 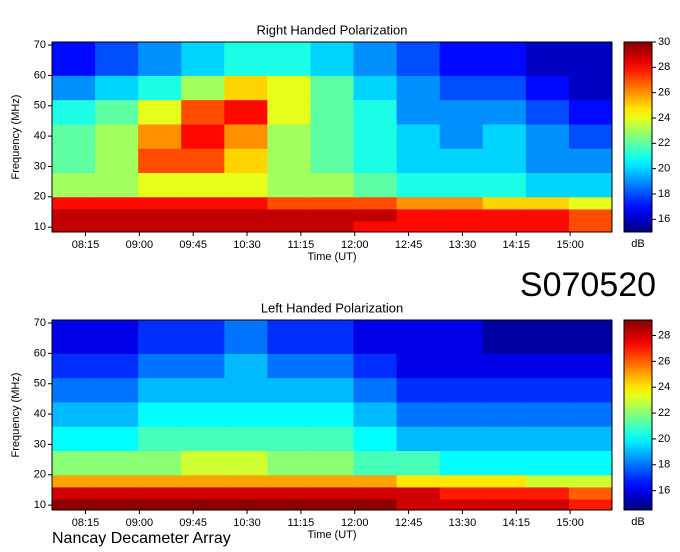 I want to click on x-tick-label: 15:00, so click(x=570, y=523).